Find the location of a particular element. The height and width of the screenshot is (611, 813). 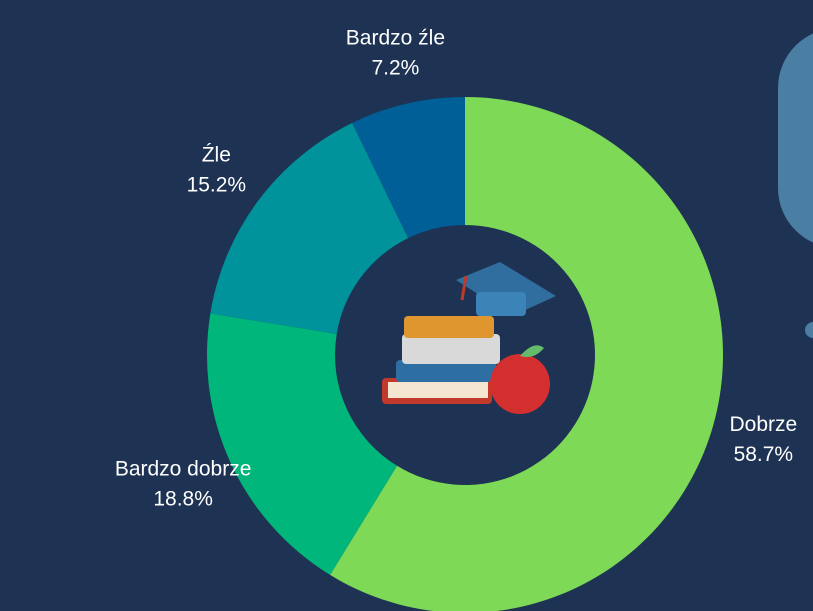

segment-value: 58.7% is located at coordinates (764, 454).